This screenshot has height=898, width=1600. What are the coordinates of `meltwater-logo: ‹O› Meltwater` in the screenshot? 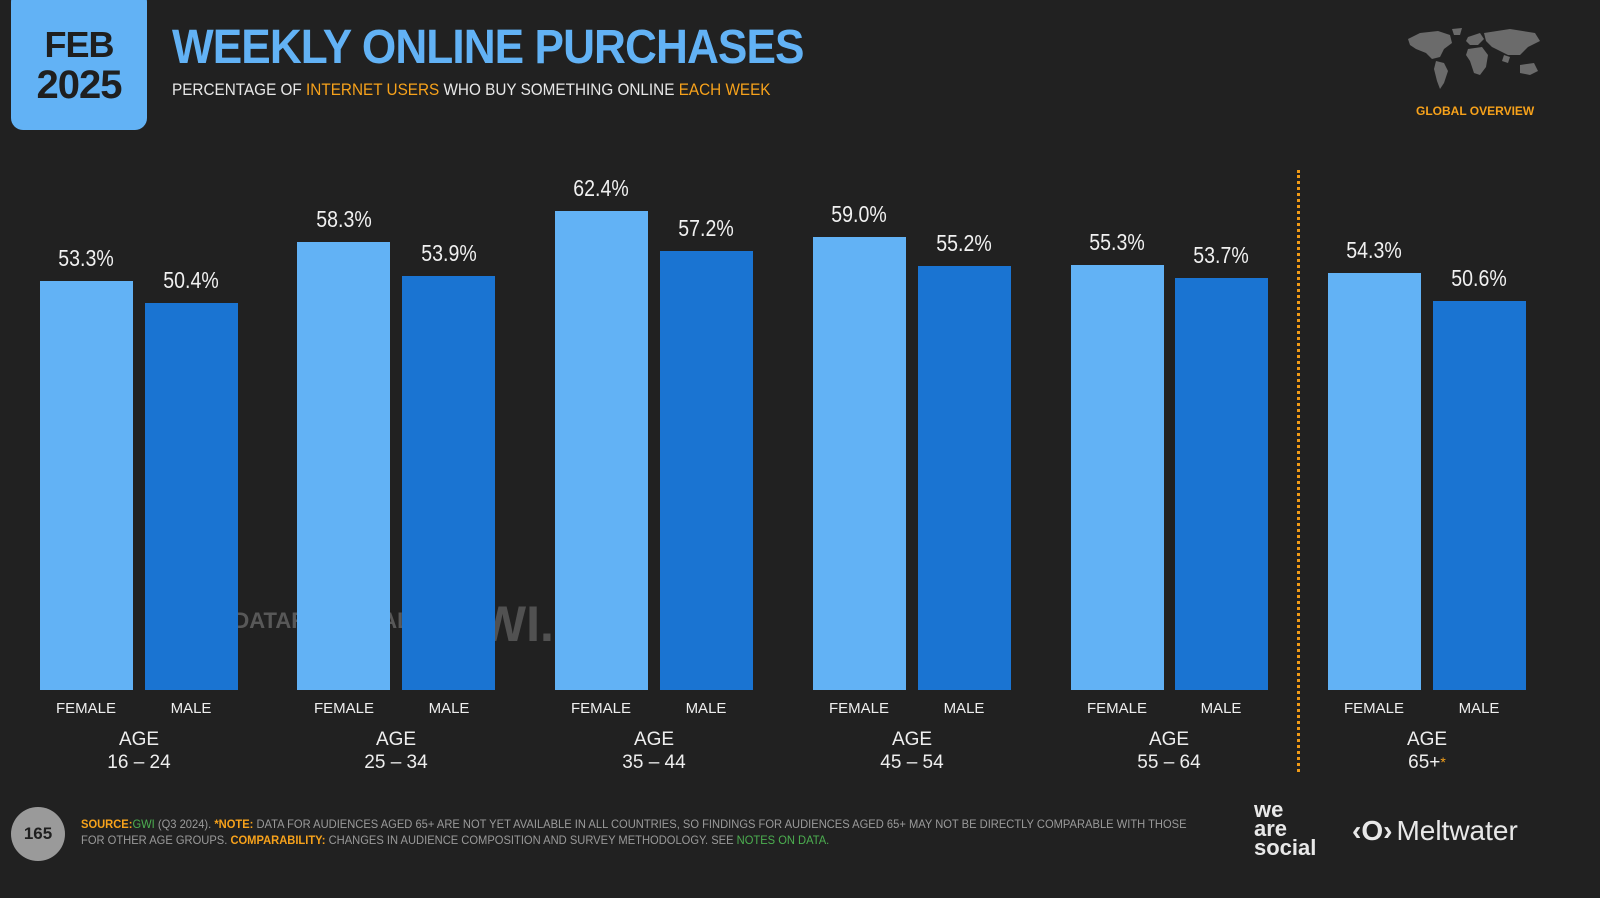 It's located at (1435, 831).